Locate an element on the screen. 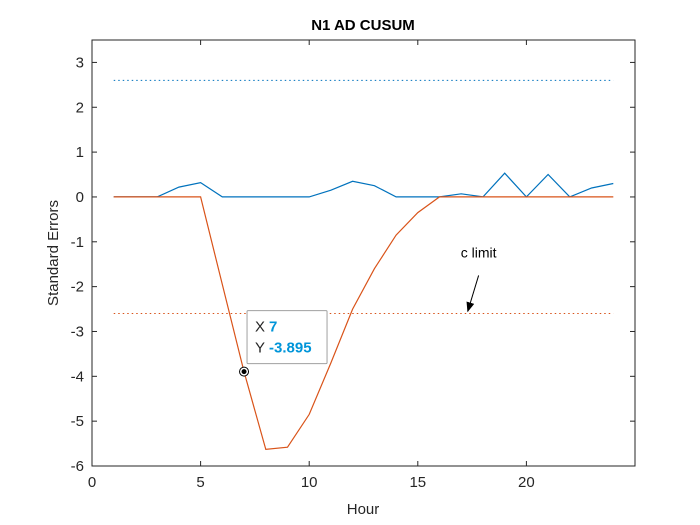 The image size is (700, 525). y-tick-label: -5 is located at coordinates (77, 421).